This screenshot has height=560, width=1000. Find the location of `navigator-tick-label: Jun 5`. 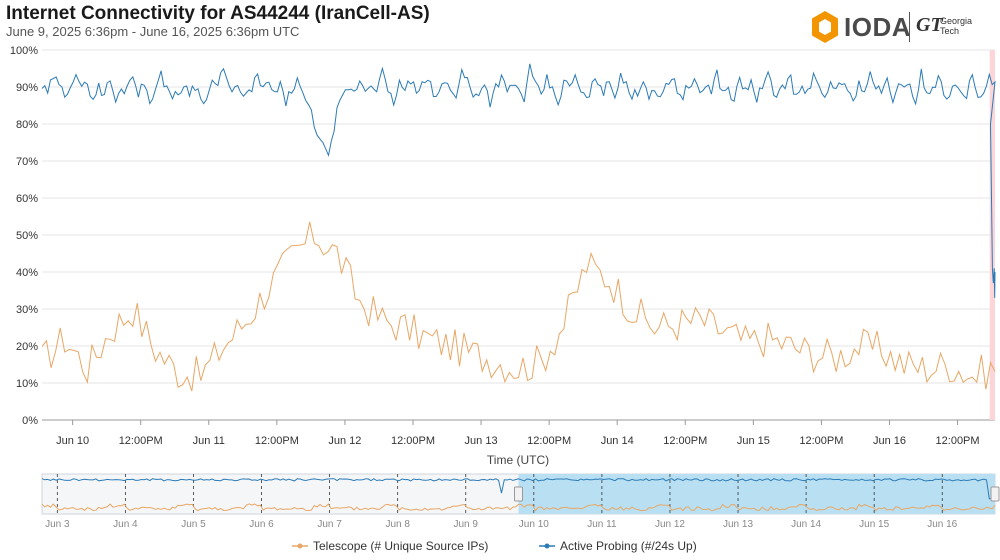

navigator-tick-label: Jun 5 is located at coordinates (193, 524).